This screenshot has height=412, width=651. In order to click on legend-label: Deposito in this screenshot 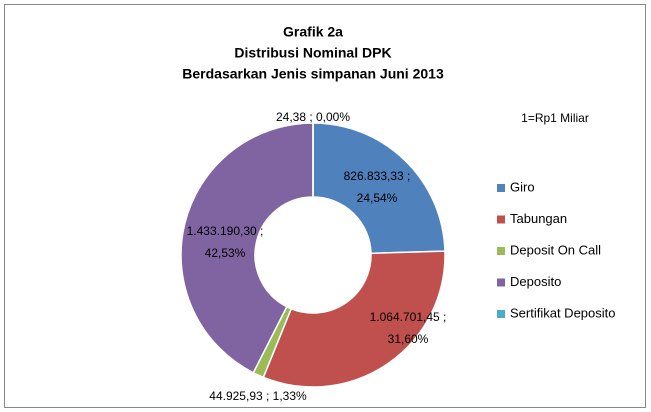, I will do `click(535, 281)`.